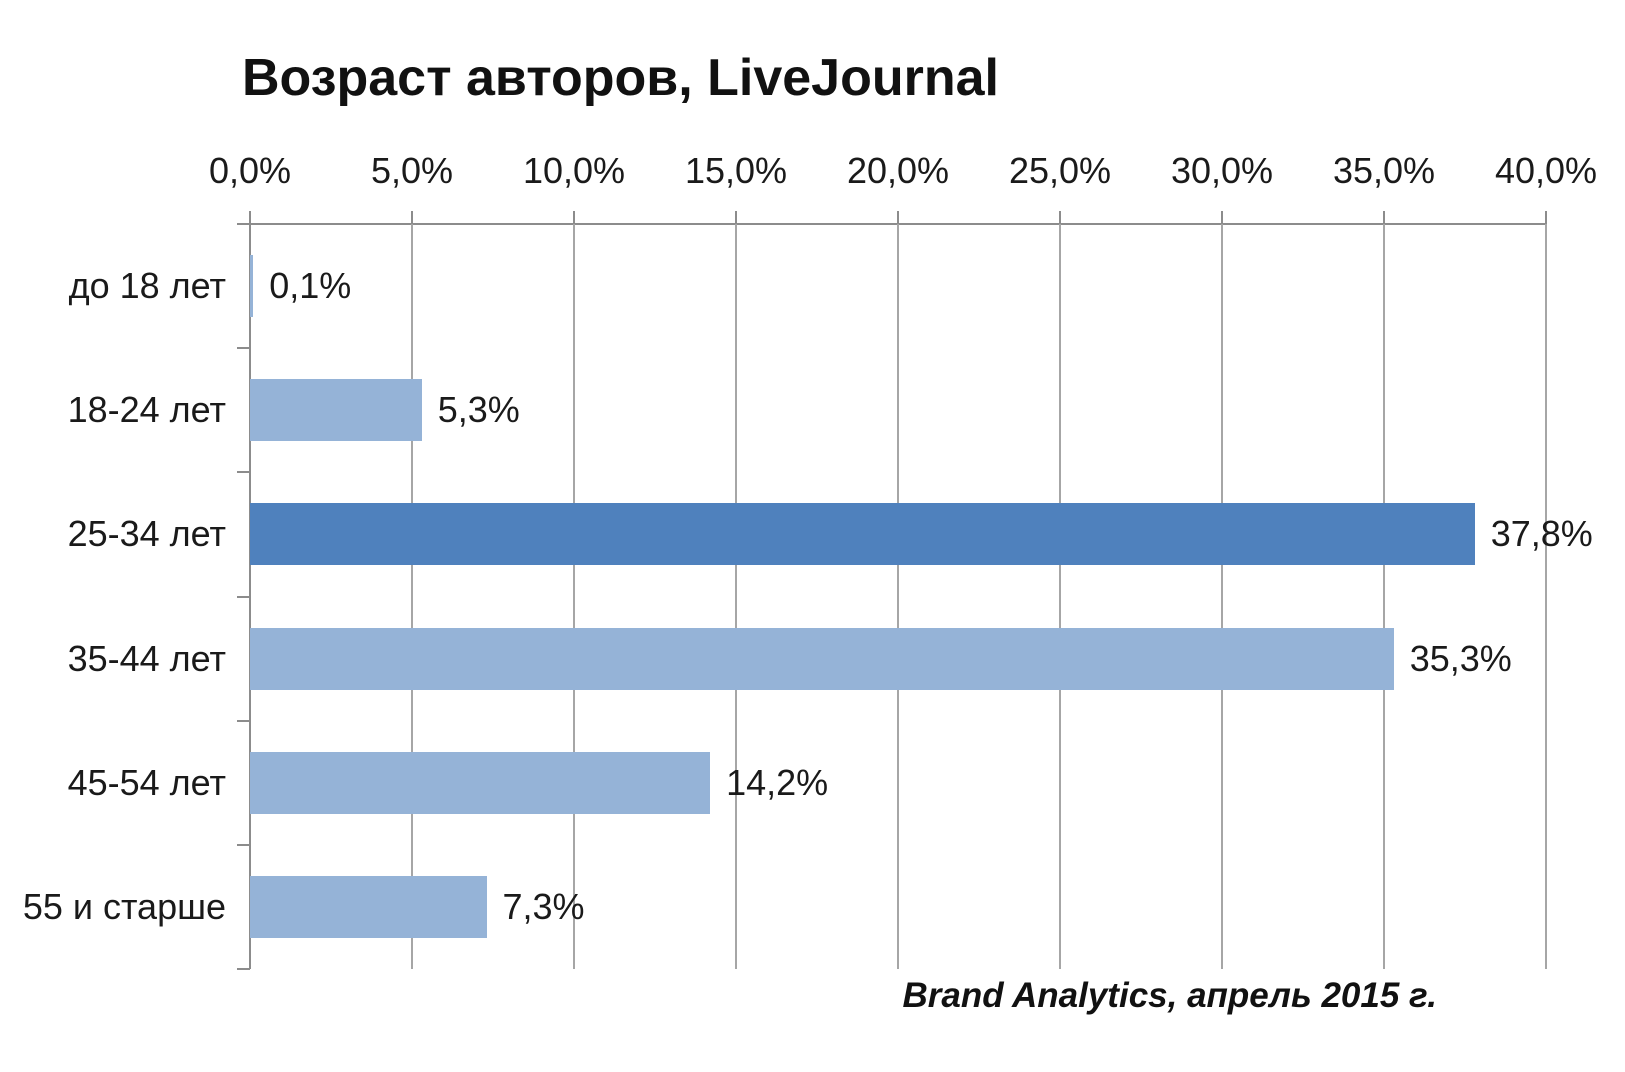 This screenshot has width=1625, height=1072. I want to click on bar-value-label: 14,2%, so click(777, 782).